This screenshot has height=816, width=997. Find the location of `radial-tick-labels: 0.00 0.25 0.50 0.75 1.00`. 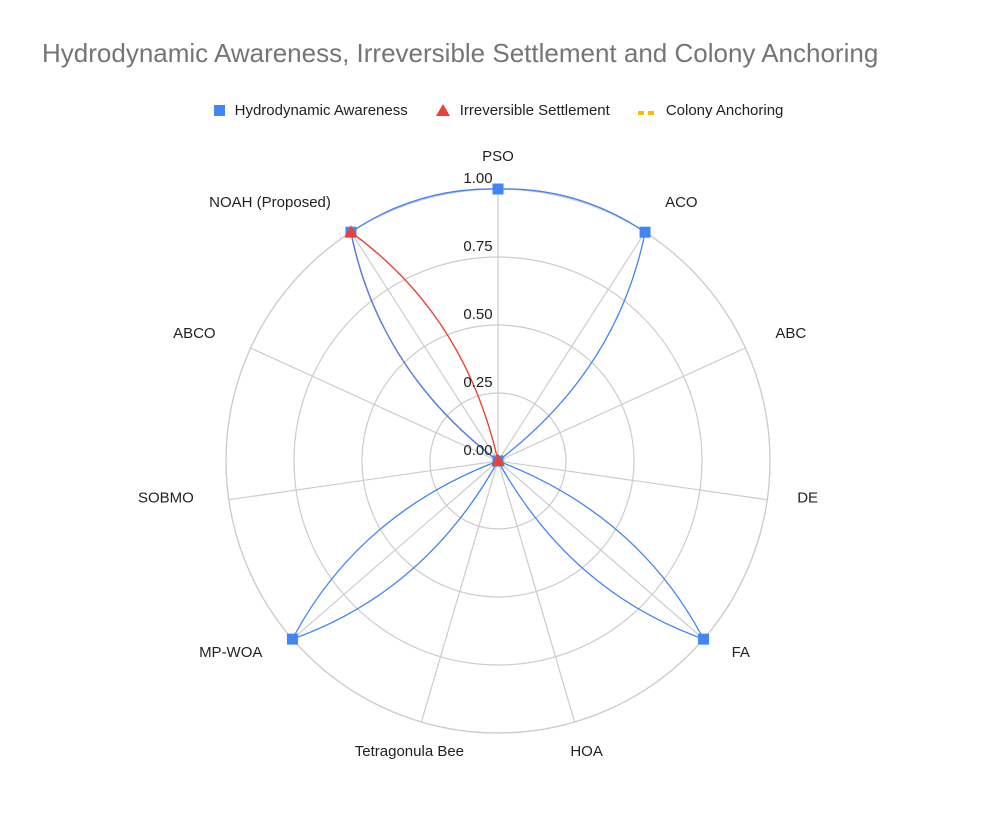

radial-tick-labels: 0.00 0.25 0.50 0.75 1.00 is located at coordinates (477, 314).